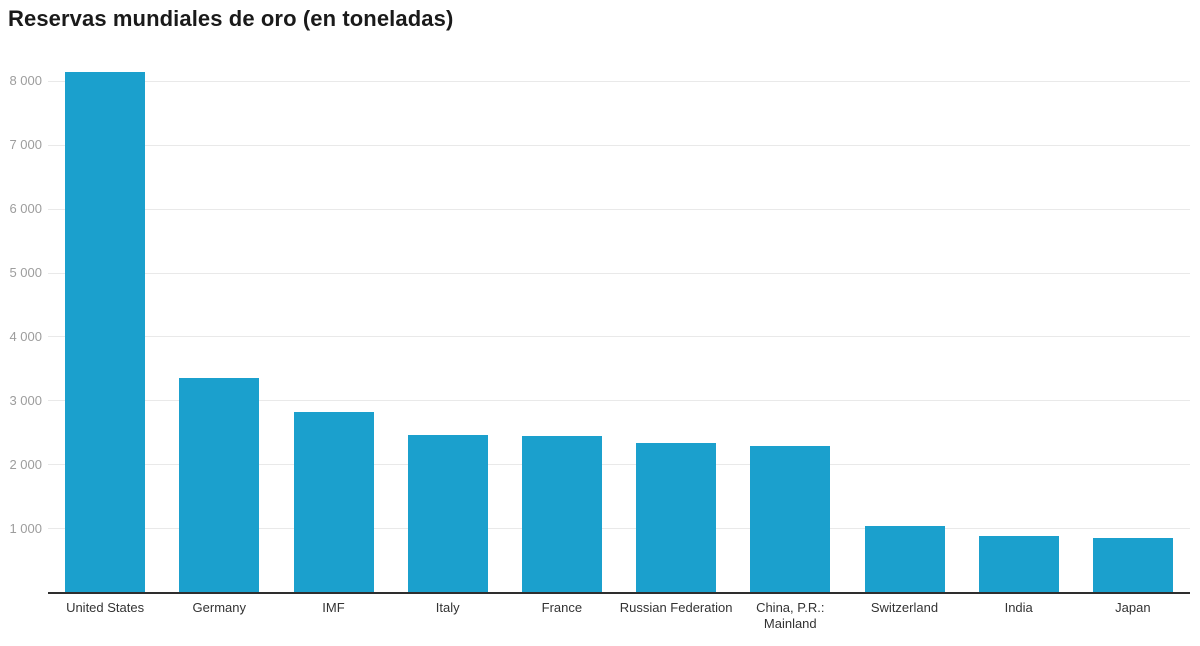  I want to click on y-axis-tick-label-8000: 8 000, so click(25, 81).